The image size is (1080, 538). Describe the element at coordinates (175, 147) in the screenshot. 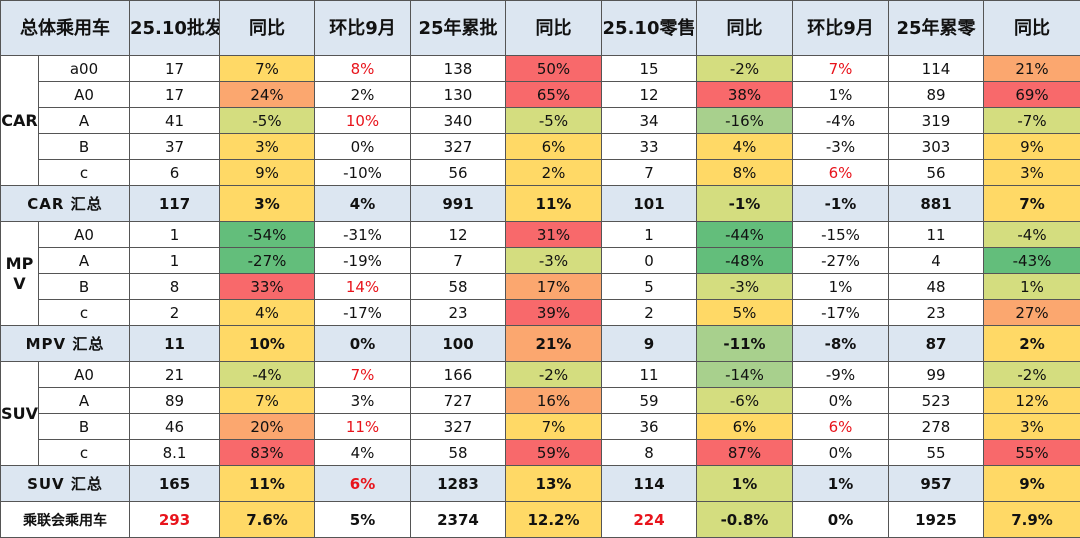

I see `wholesale-cell: 37` at that location.